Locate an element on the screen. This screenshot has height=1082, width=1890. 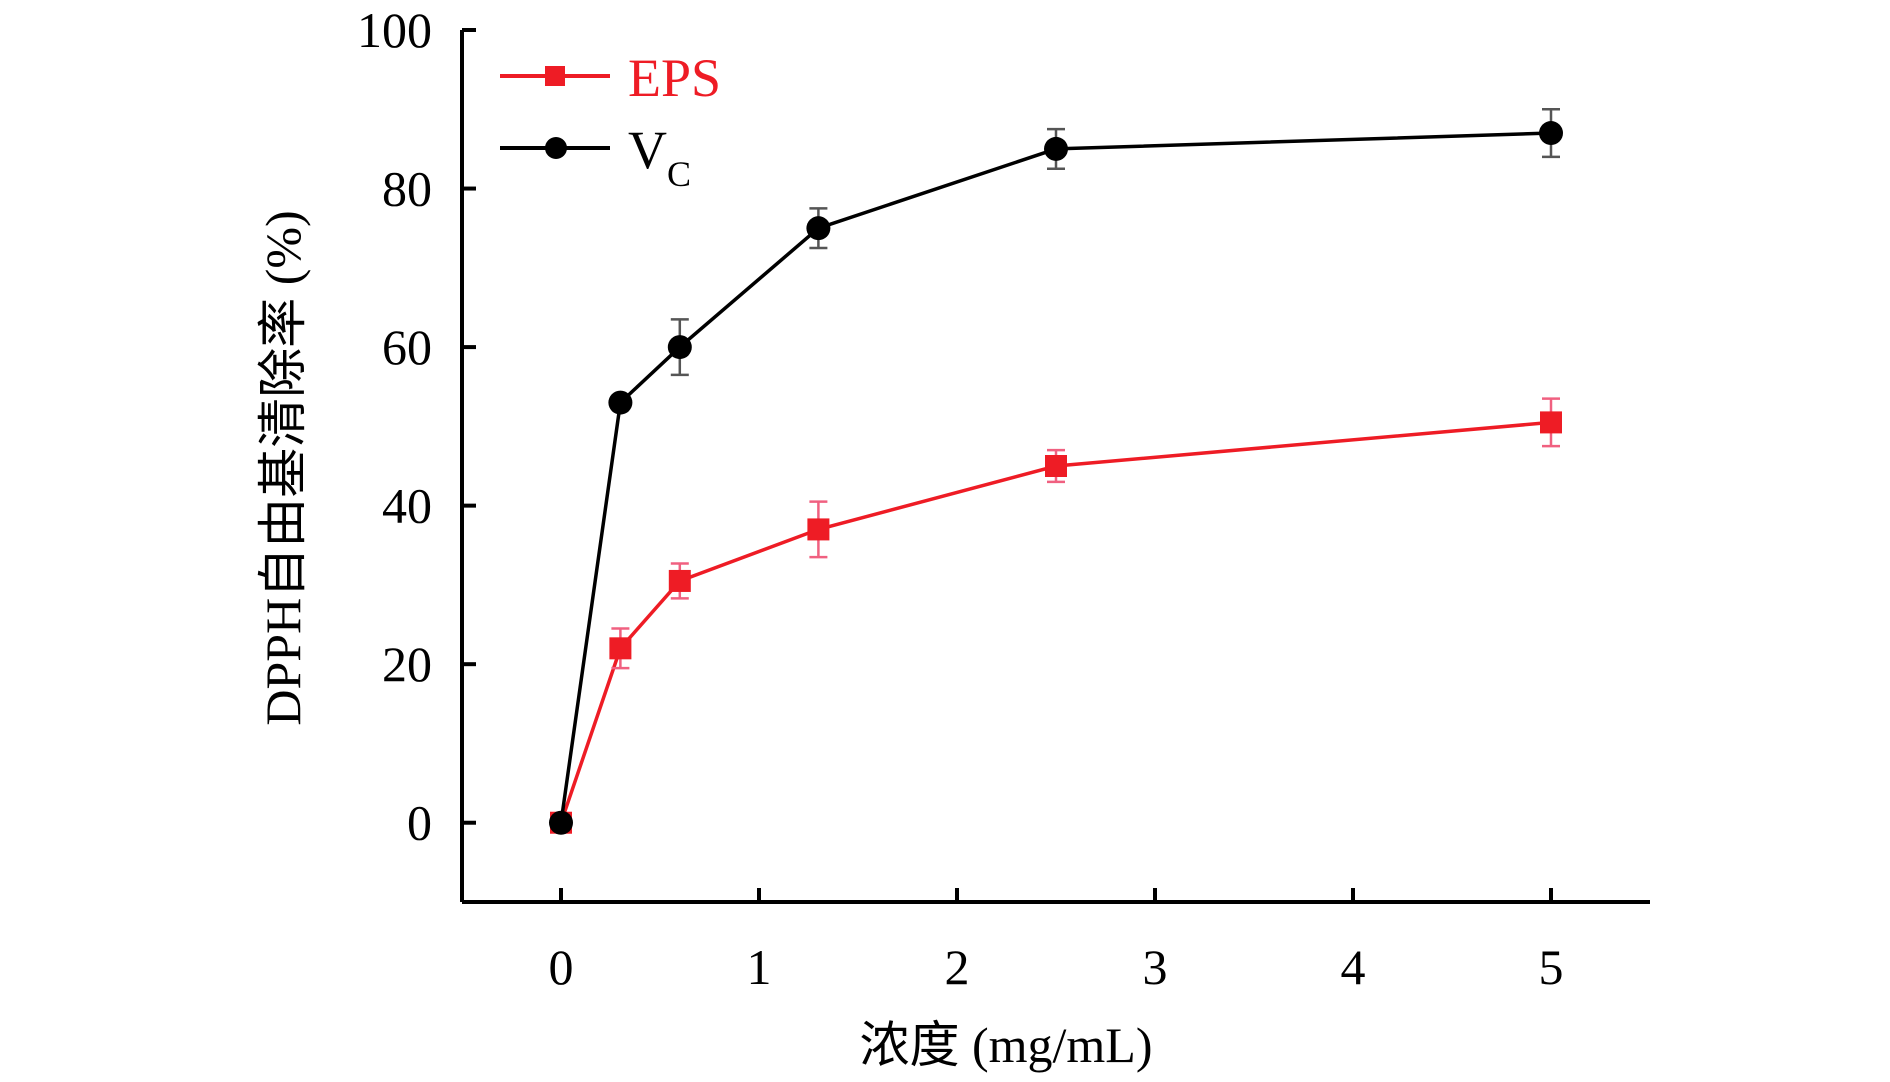
y-axis-label: DPPH自由基清除率 (%) is located at coordinates (283, 467).